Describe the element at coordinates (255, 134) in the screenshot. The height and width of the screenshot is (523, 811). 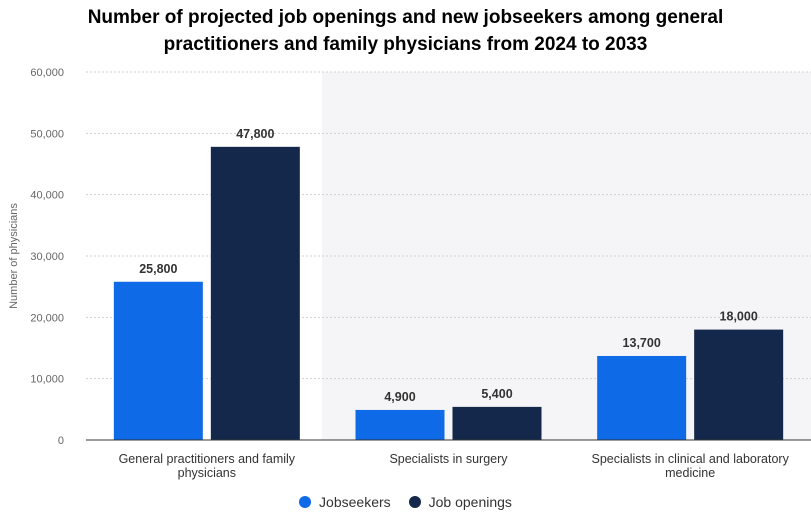
I see `data-label: 47,800` at that location.